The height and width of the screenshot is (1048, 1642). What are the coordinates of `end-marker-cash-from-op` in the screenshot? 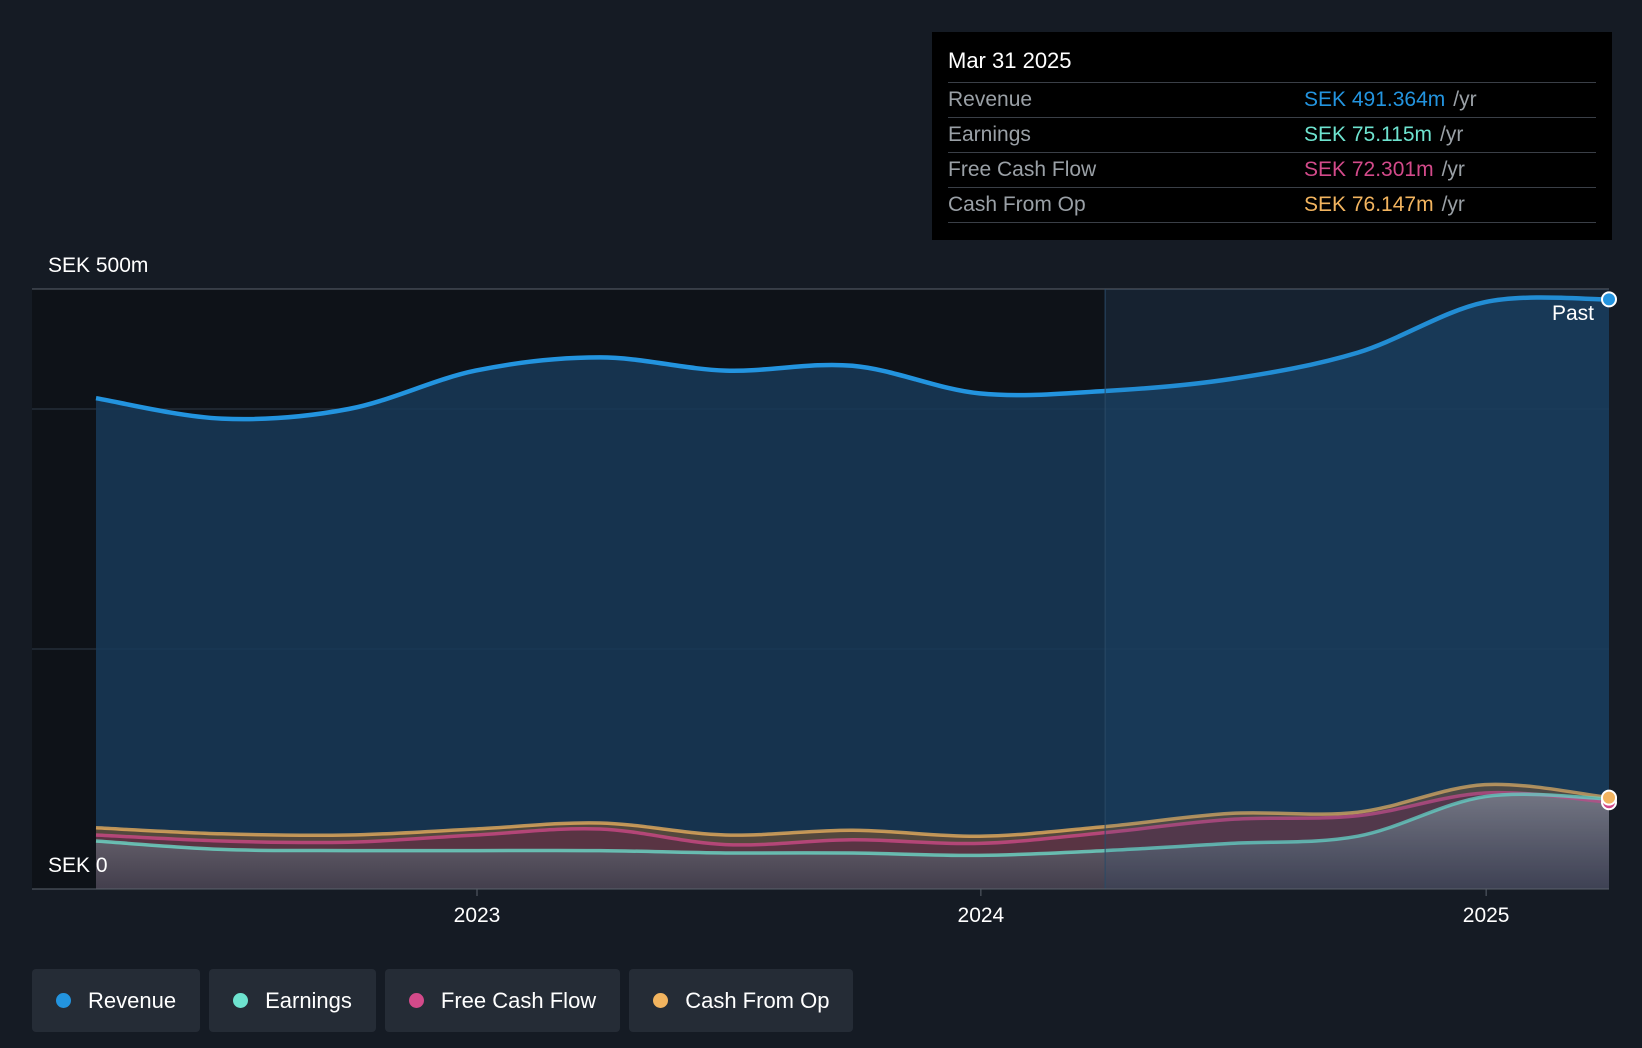 It's located at (1609, 797).